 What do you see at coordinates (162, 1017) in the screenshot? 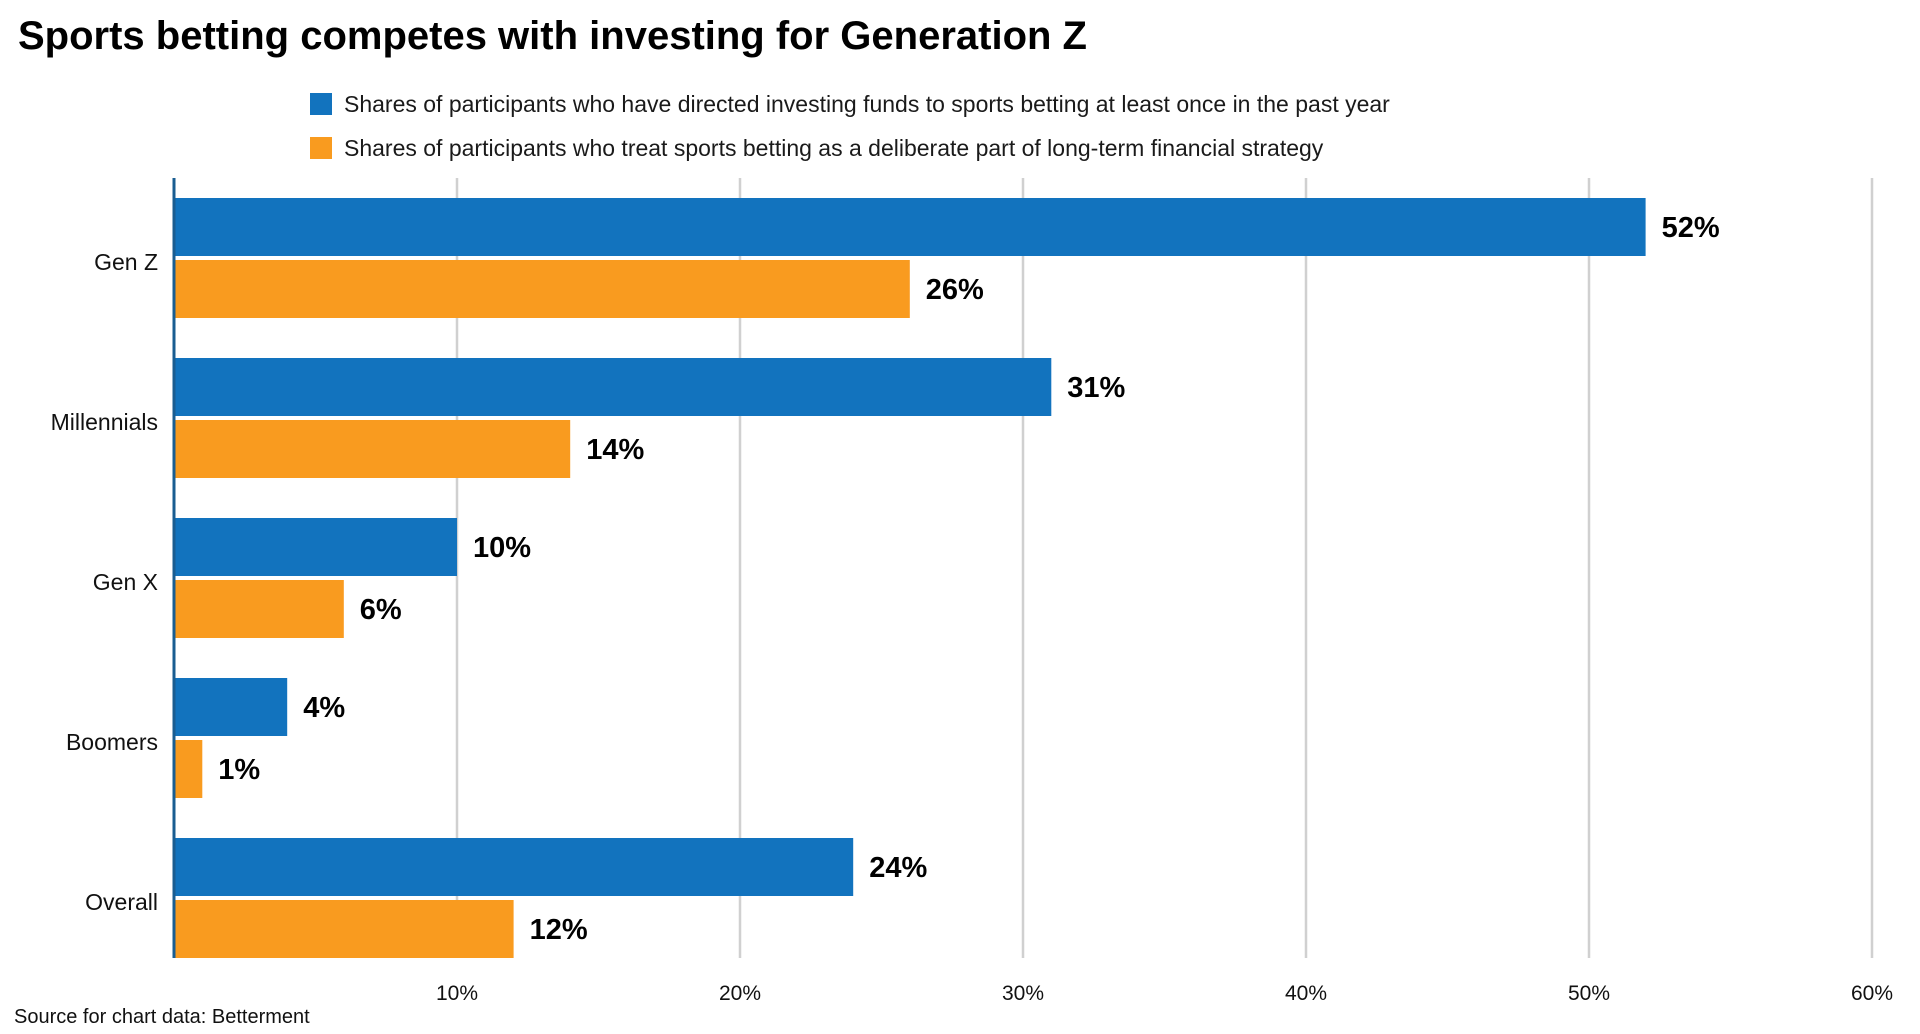
I see `source-note: Source for chart data: Betterment` at bounding box center [162, 1017].